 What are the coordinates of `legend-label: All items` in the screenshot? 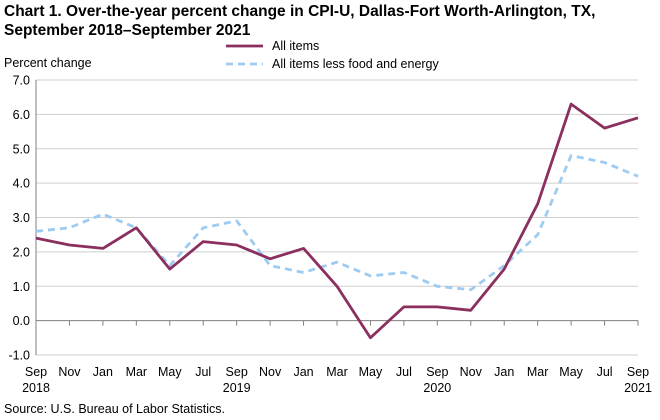 It's located at (295, 46).